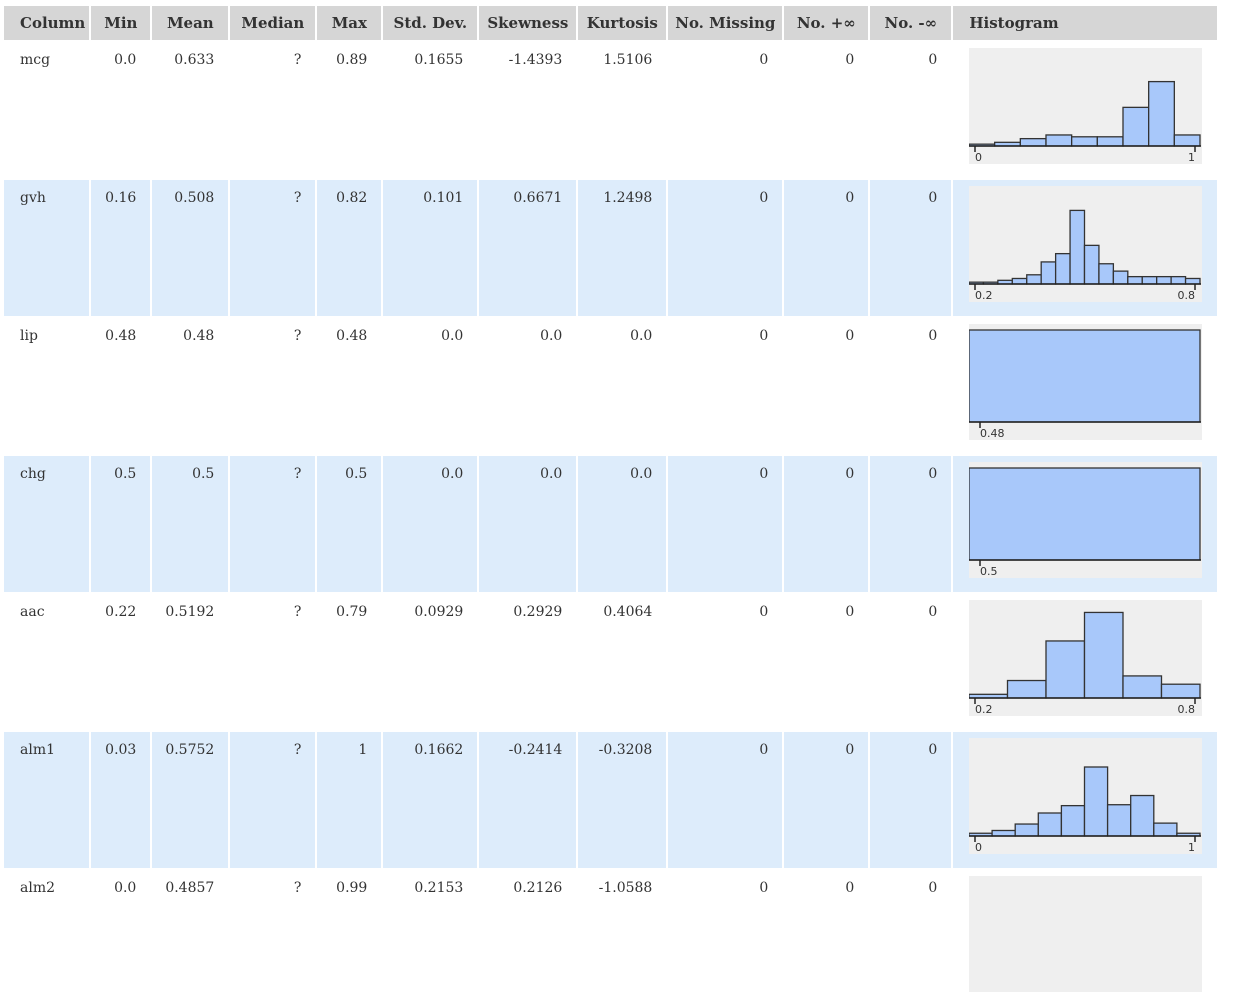 This screenshot has width=1233, height=1008. I want to click on axis-tick-label: 0.5, so click(989, 571).